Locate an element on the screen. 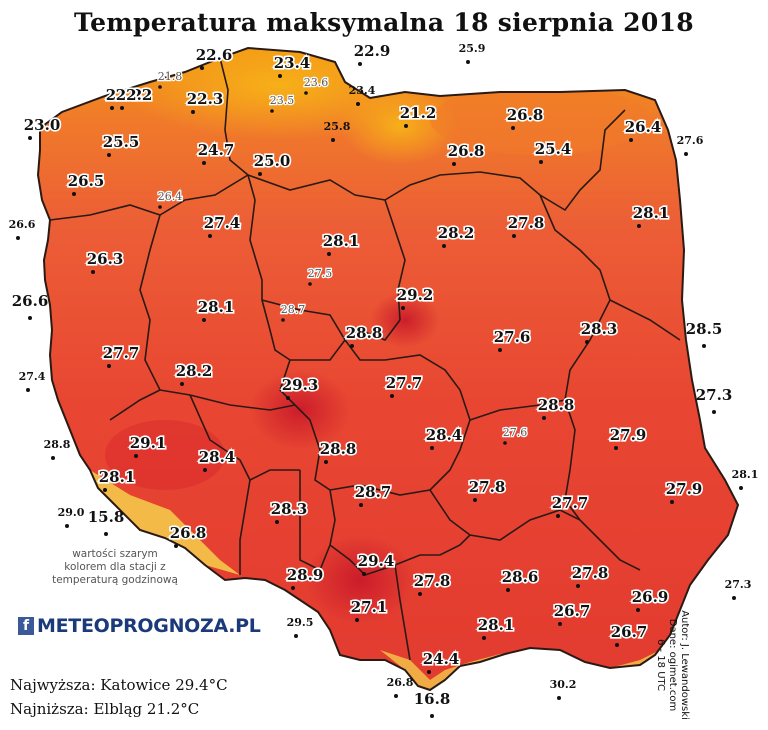 This screenshot has height=730, width=768. station-temperature-label: 26.8 is located at coordinates (400, 682).